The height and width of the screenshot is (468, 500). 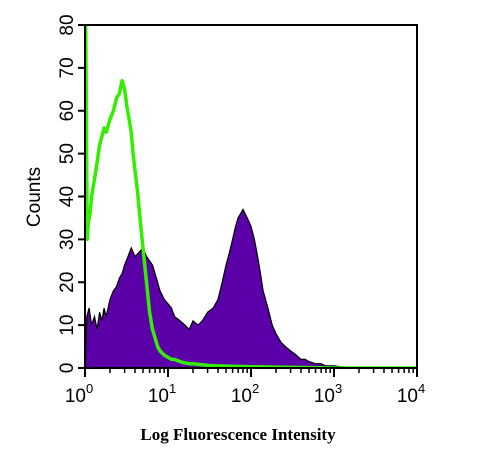 I want to click on y-axis-label: Counts, so click(x=34, y=197).